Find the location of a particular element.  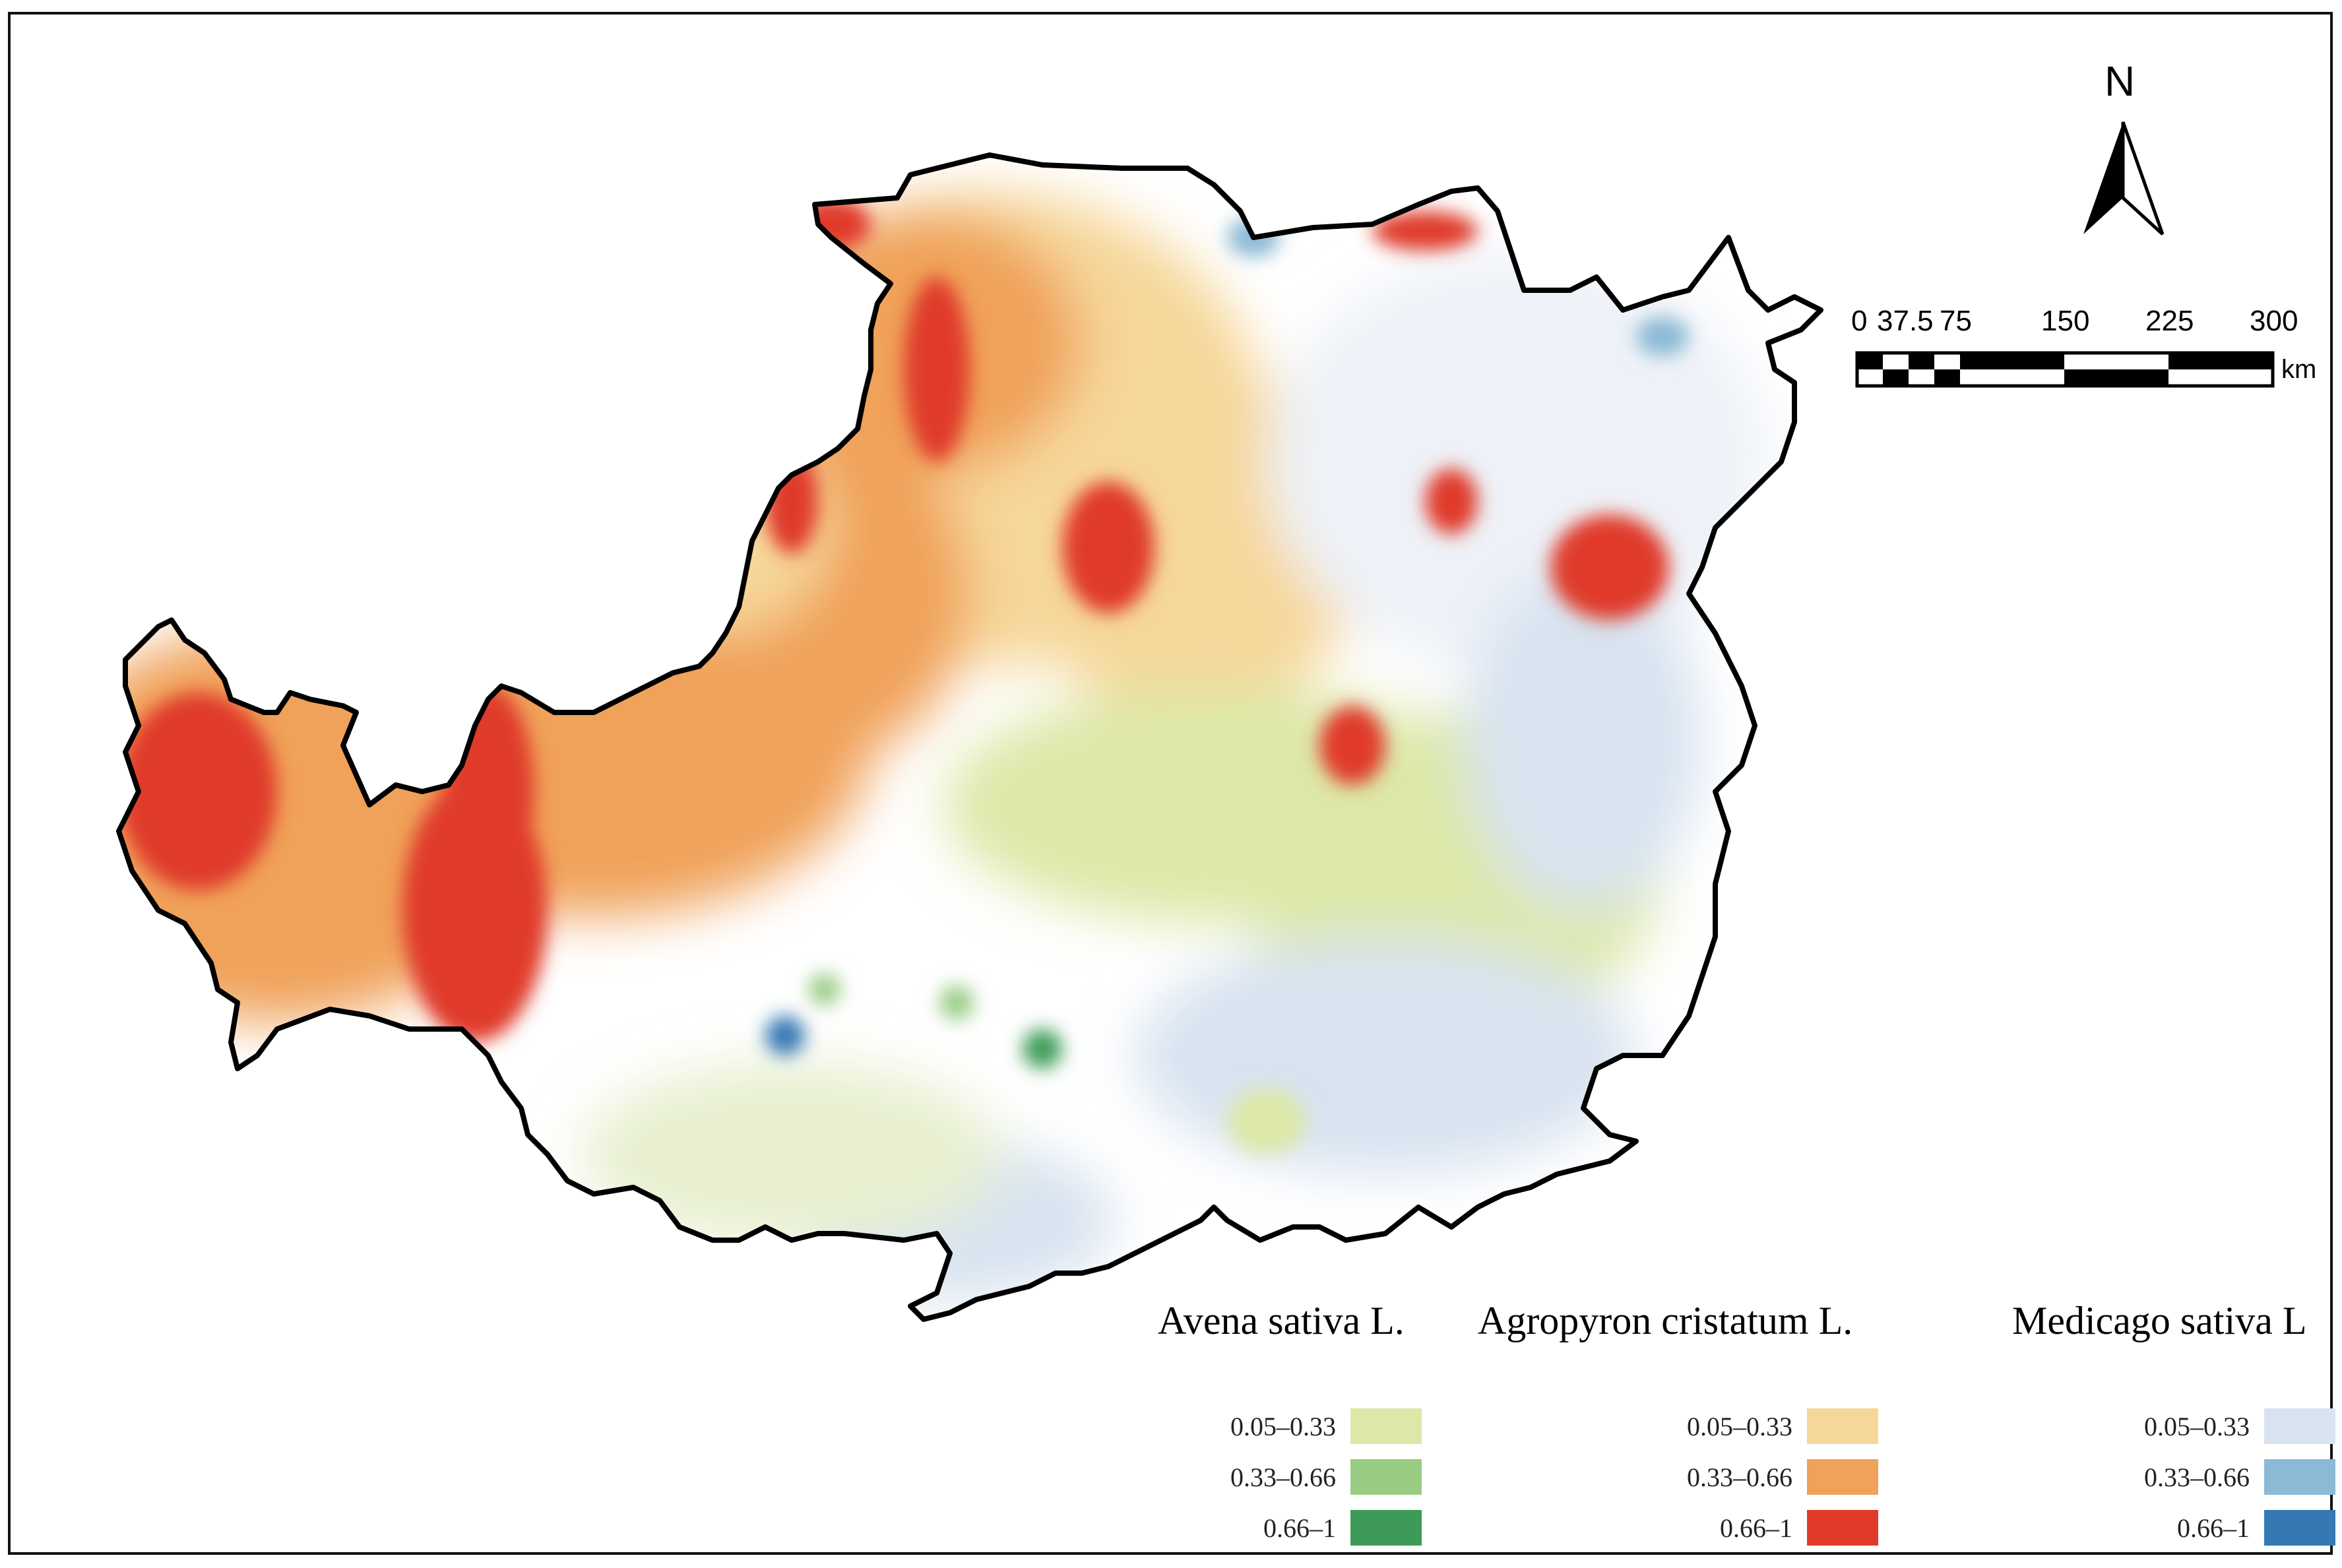

scale-tick-label: 150 is located at coordinates (2065, 321).